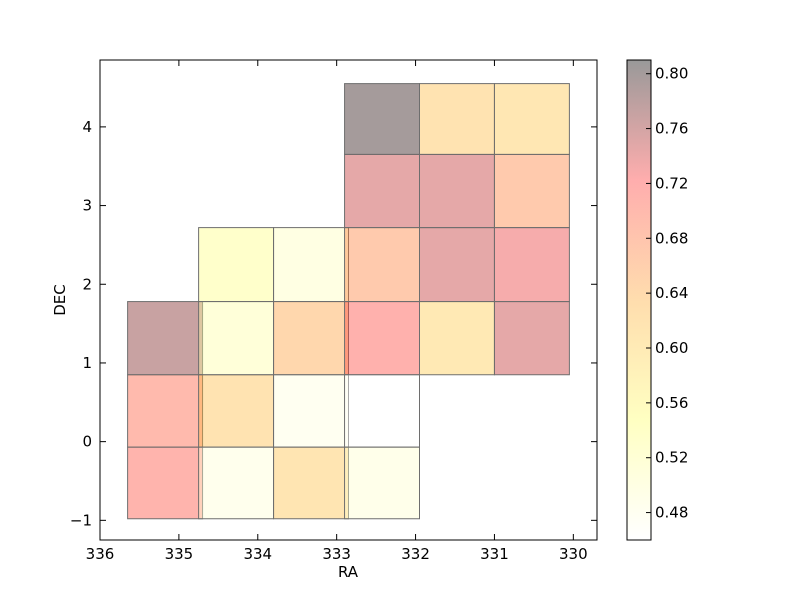  What do you see at coordinates (573, 554) in the screenshot?
I see `x-tick-label: 330` at bounding box center [573, 554].